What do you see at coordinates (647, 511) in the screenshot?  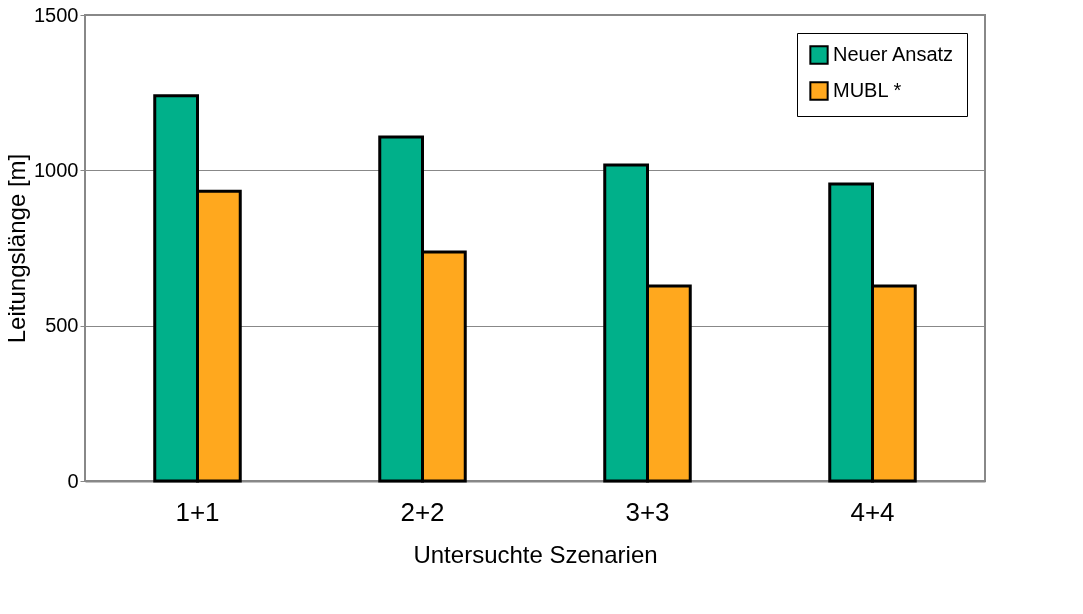 I see `x-tick-label: 3+3` at bounding box center [647, 511].